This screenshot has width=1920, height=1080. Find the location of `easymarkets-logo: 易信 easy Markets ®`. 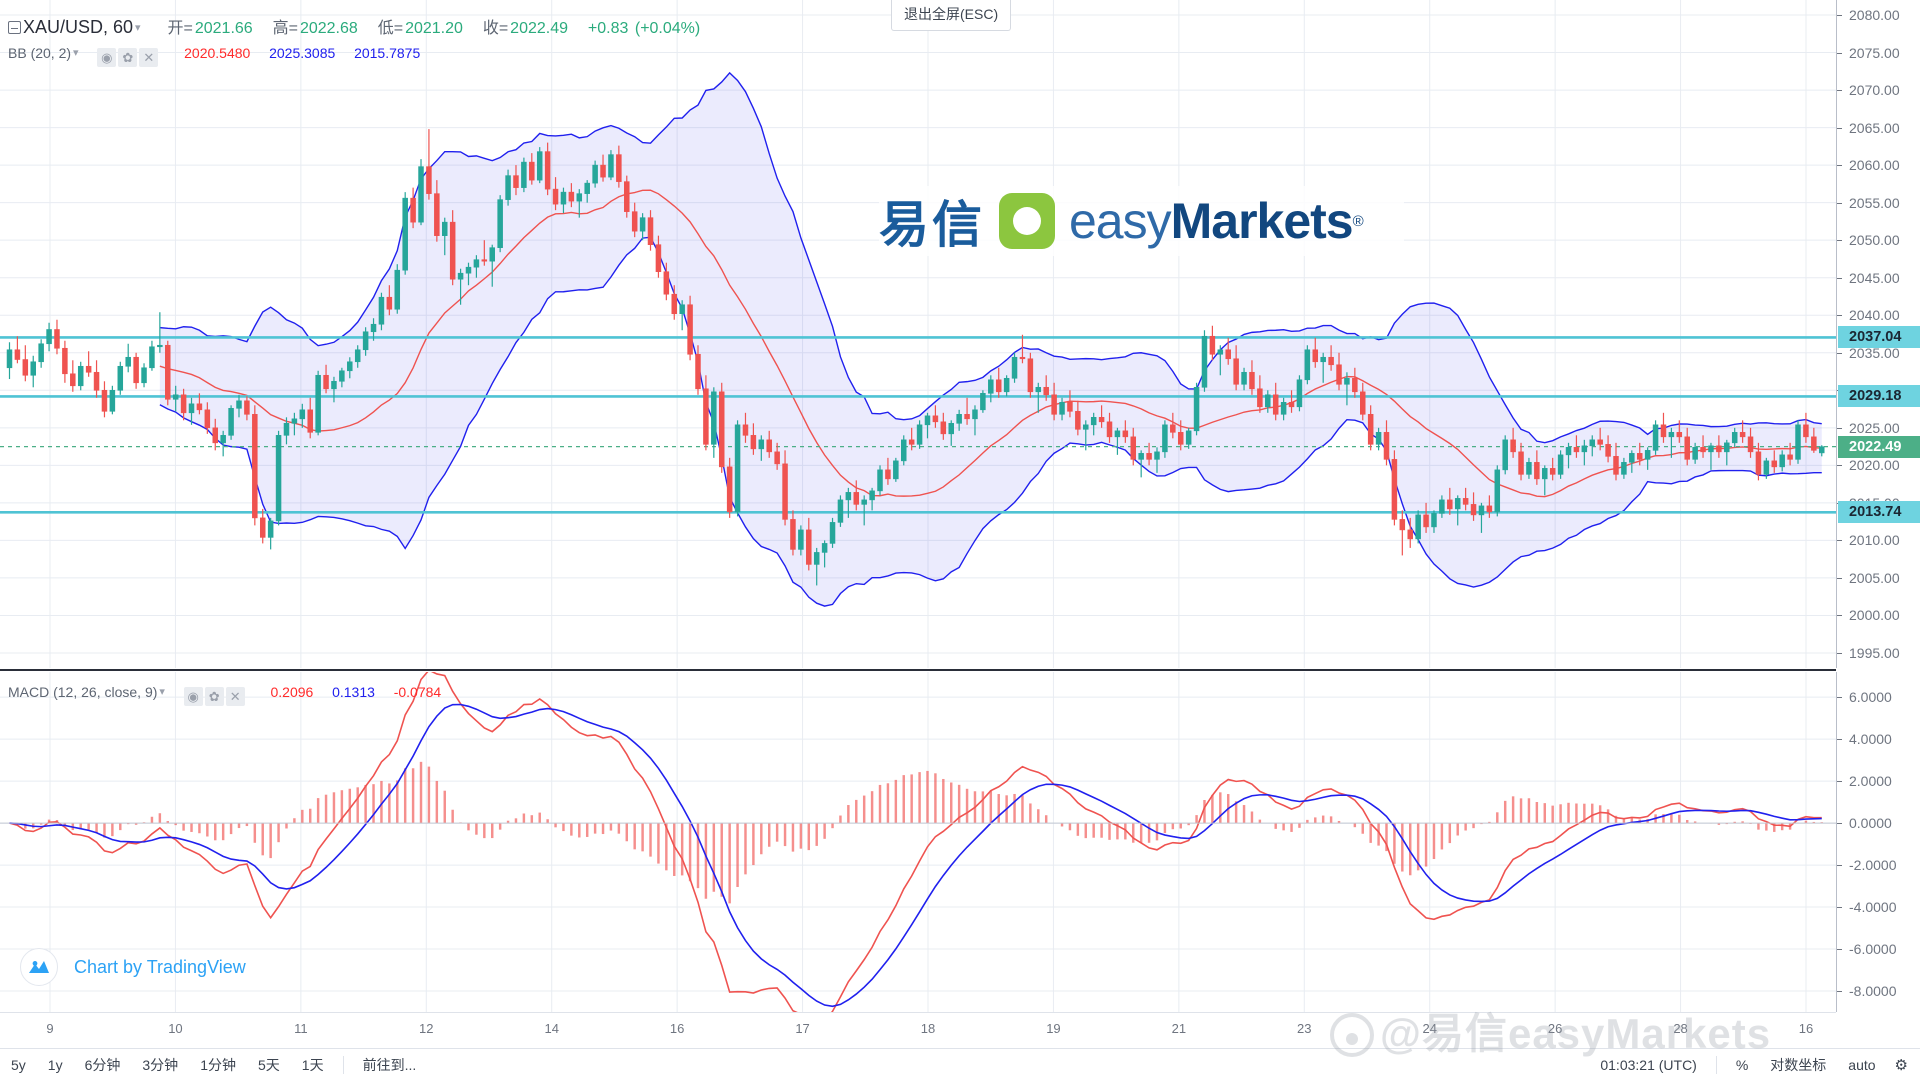

easymarkets-logo: 易信 easy Markets ® is located at coordinates (1141, 221).